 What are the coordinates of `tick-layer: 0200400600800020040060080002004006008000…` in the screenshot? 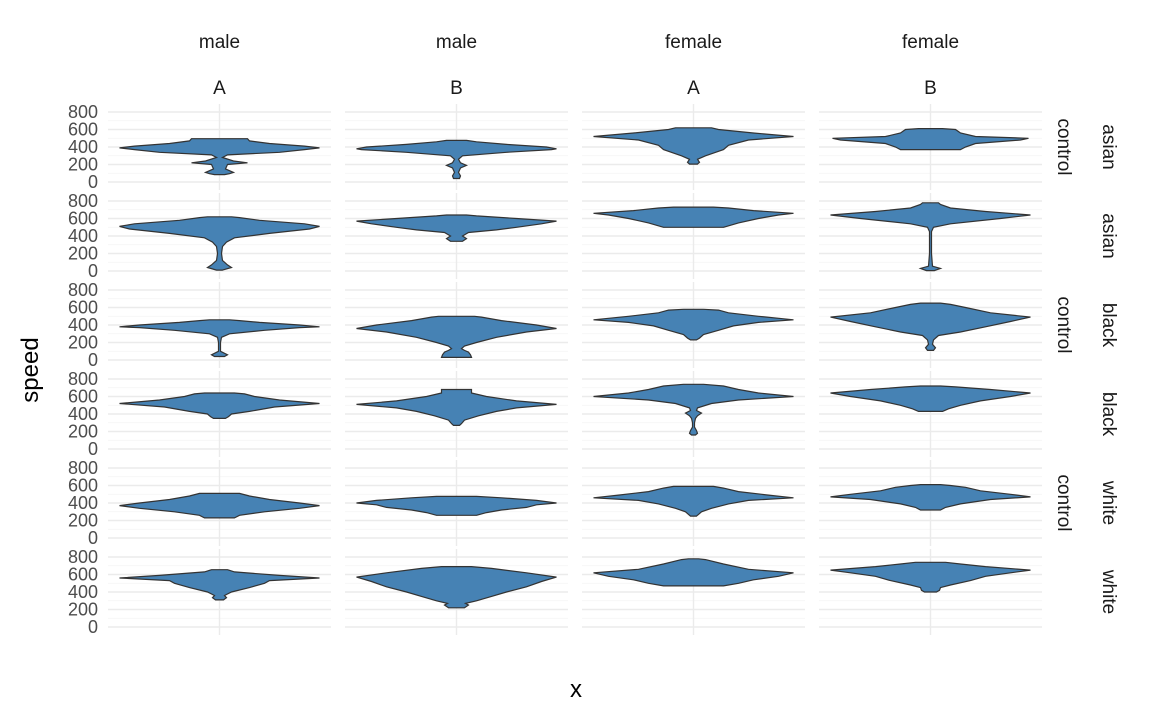 It's located at (83, 369).